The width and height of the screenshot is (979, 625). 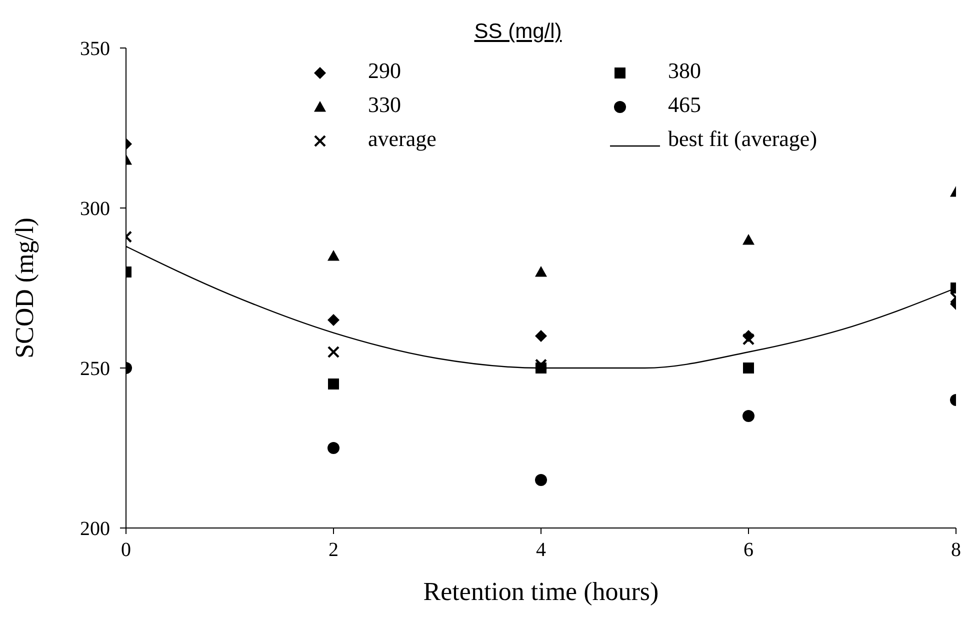 I want to click on x-tick-label: 2, so click(x=333, y=550).